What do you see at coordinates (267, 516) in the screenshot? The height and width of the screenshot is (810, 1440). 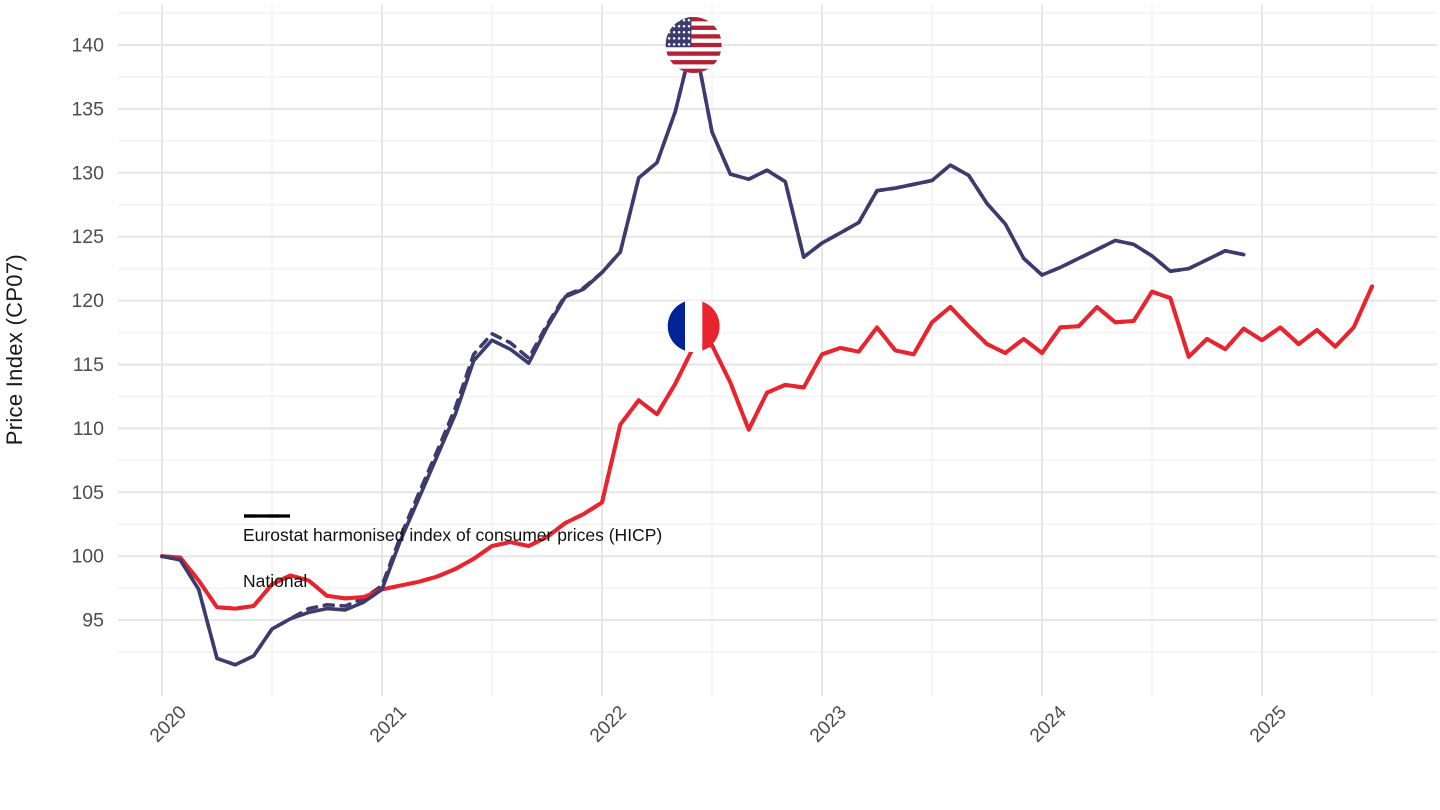 I see `solid-line-key-icon` at bounding box center [267, 516].